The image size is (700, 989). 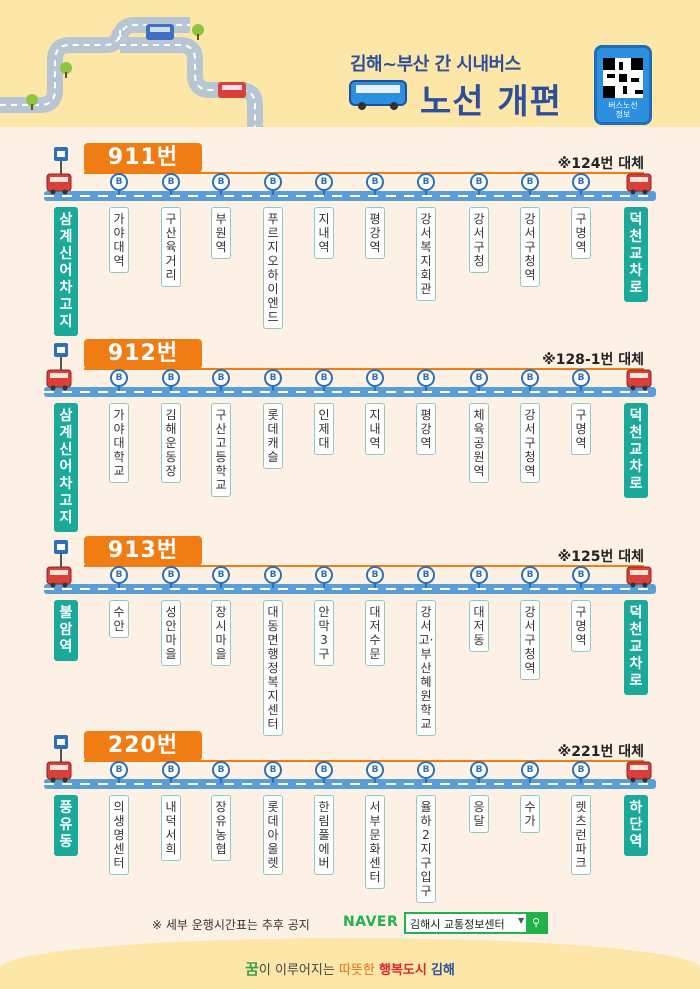 What do you see at coordinates (252, 969) in the screenshot?
I see `slogan-dream: 꿈` at bounding box center [252, 969].